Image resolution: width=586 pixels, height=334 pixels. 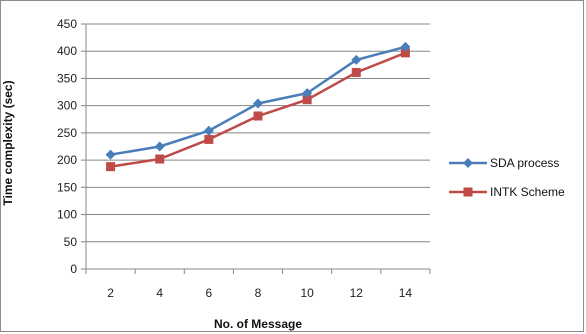 I want to click on y-tick-label: 100, so click(x=67, y=215).